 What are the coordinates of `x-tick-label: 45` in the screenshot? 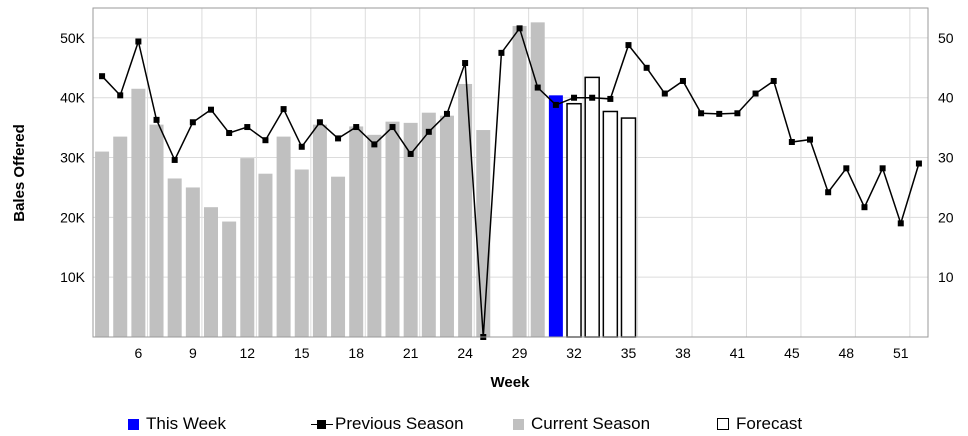 It's located at (792, 353).